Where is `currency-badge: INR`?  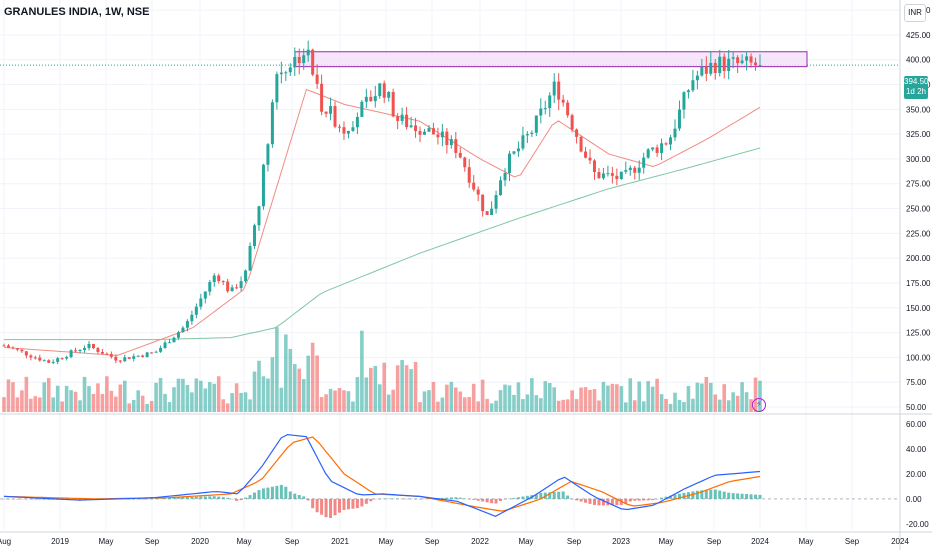 currency-badge: INR is located at coordinates (915, 13).